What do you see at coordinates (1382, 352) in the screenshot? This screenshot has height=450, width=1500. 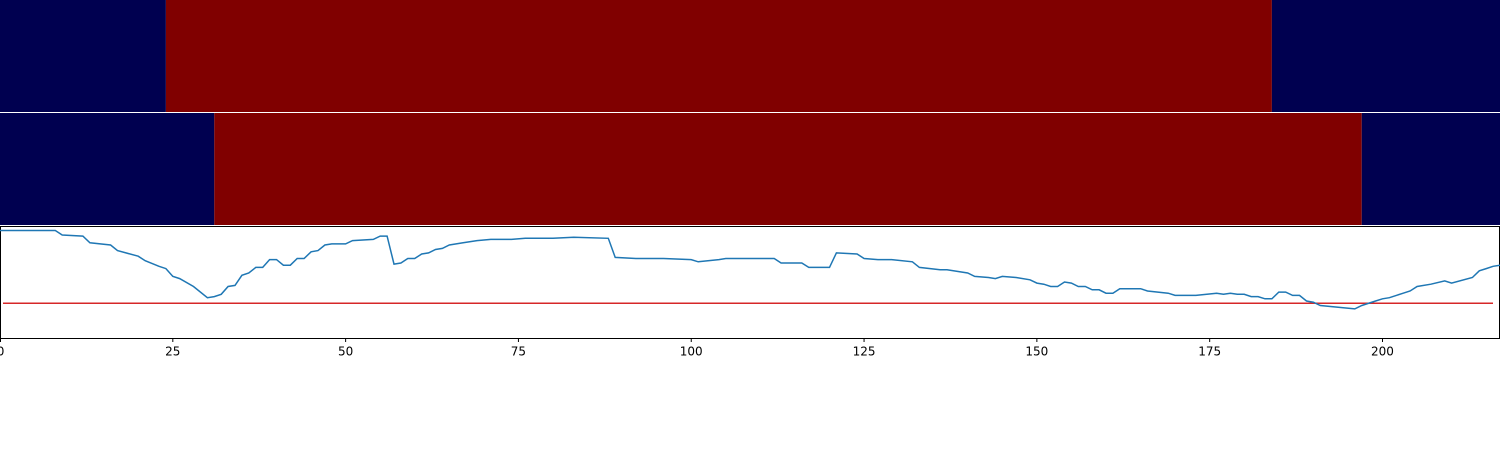 I see `x-tick-label: 200` at bounding box center [1382, 352].